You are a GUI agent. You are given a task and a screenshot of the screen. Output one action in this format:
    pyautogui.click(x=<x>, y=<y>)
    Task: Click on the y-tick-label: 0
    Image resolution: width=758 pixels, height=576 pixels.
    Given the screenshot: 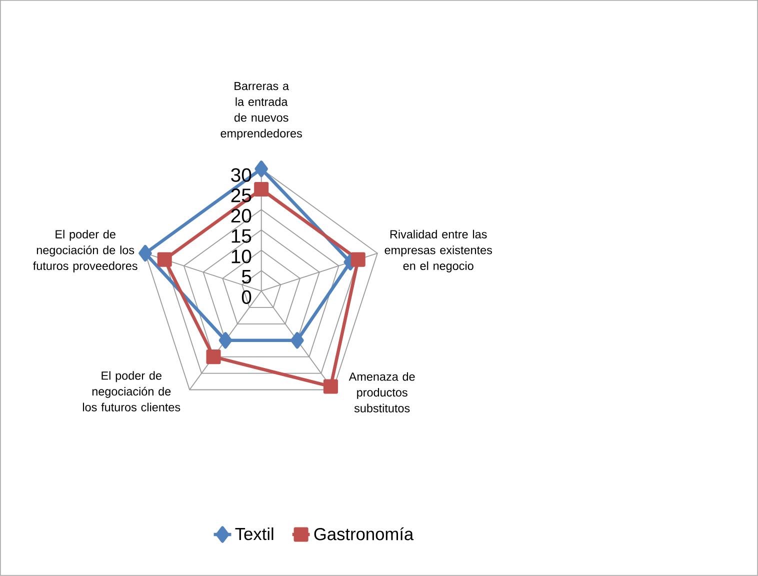 What is the action you would take?
    pyautogui.click(x=247, y=297)
    